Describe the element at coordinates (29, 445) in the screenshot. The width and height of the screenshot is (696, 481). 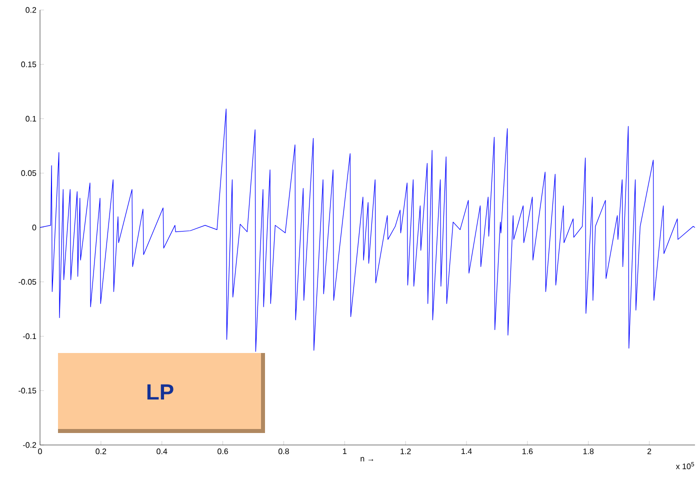
I see `y-tick-label: -0.2` at that location.